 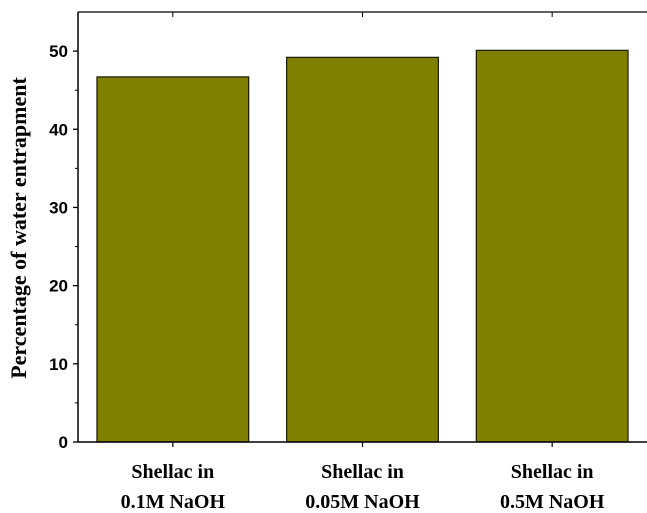 What do you see at coordinates (552, 502) in the screenshot?
I see `x-tick-label: 0.5M NaOH` at bounding box center [552, 502].